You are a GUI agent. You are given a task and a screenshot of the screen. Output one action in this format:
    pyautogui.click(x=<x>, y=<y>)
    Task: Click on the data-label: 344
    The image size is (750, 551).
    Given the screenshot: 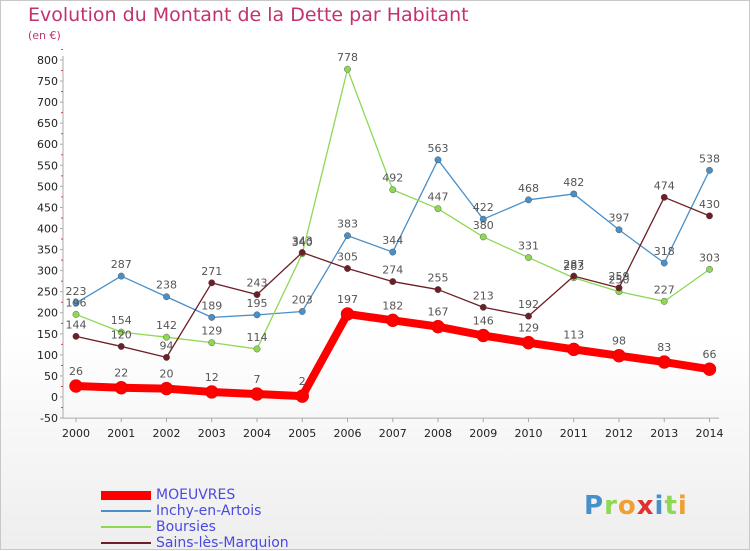 What is the action you would take?
    pyautogui.click(x=392, y=240)
    